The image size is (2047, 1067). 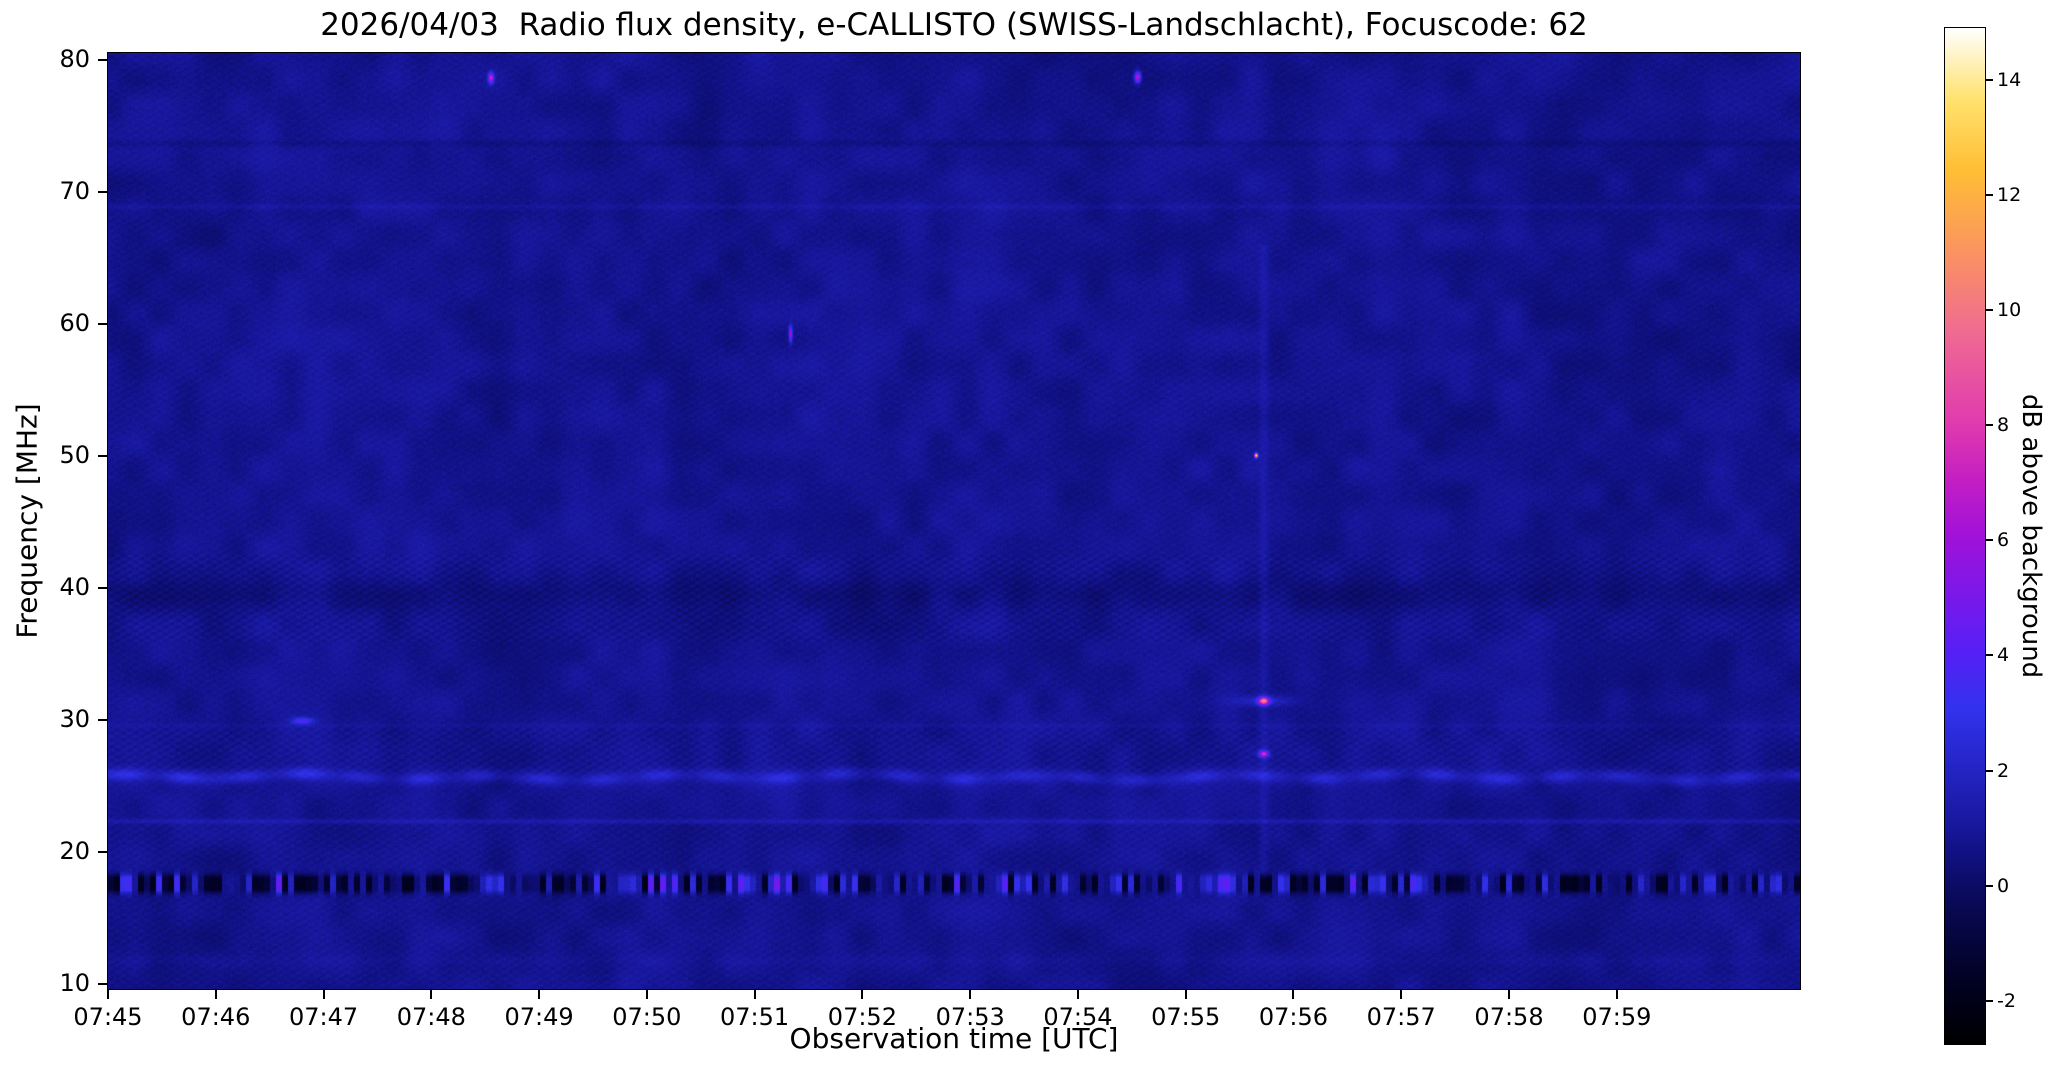 What do you see at coordinates (216, 1017) in the screenshot?
I see `x-tick-label: 07:46` at bounding box center [216, 1017].